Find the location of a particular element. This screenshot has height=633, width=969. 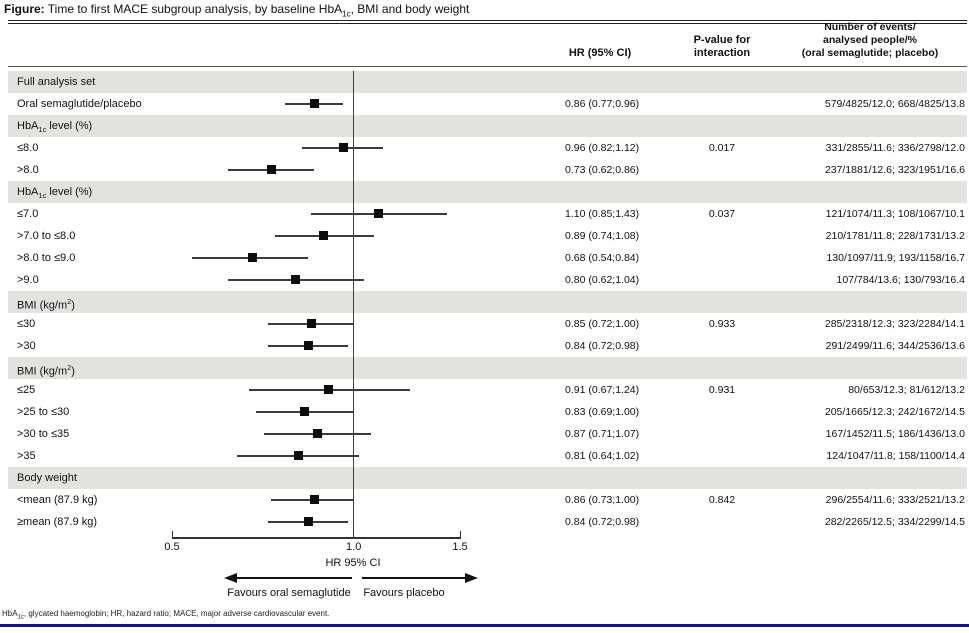

events-value: 331/2855/11.6; 336/2798/12.0 is located at coordinates (895, 148).